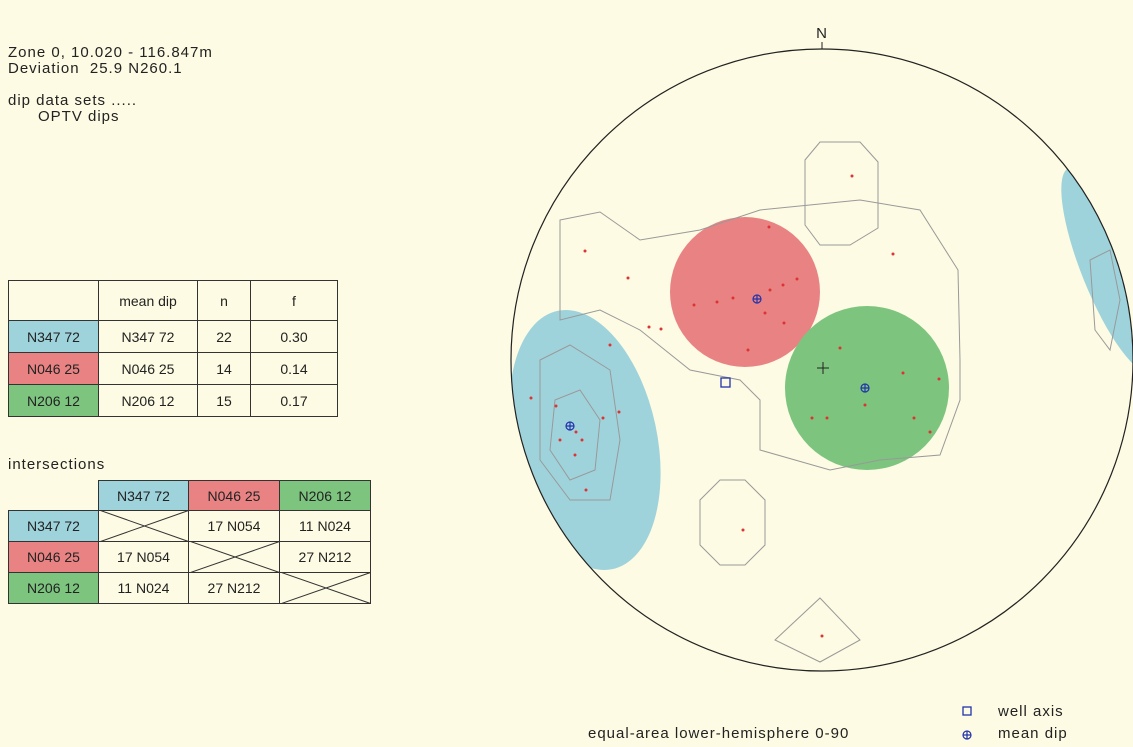 Image resolution: width=1133 pixels, height=747 pixels. Describe the element at coordinates (822, 33) in the screenshot. I see `north-label: N` at that location.